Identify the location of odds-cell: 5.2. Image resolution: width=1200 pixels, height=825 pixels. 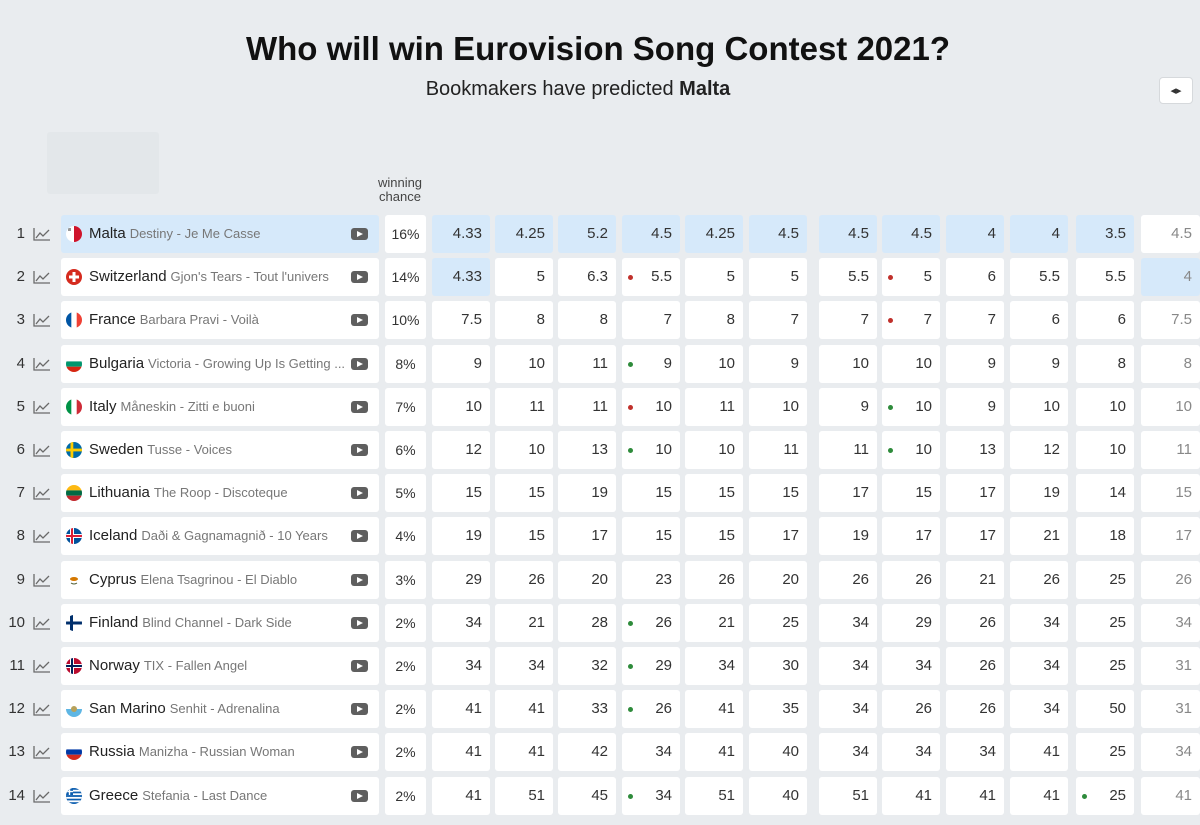
(587, 234).